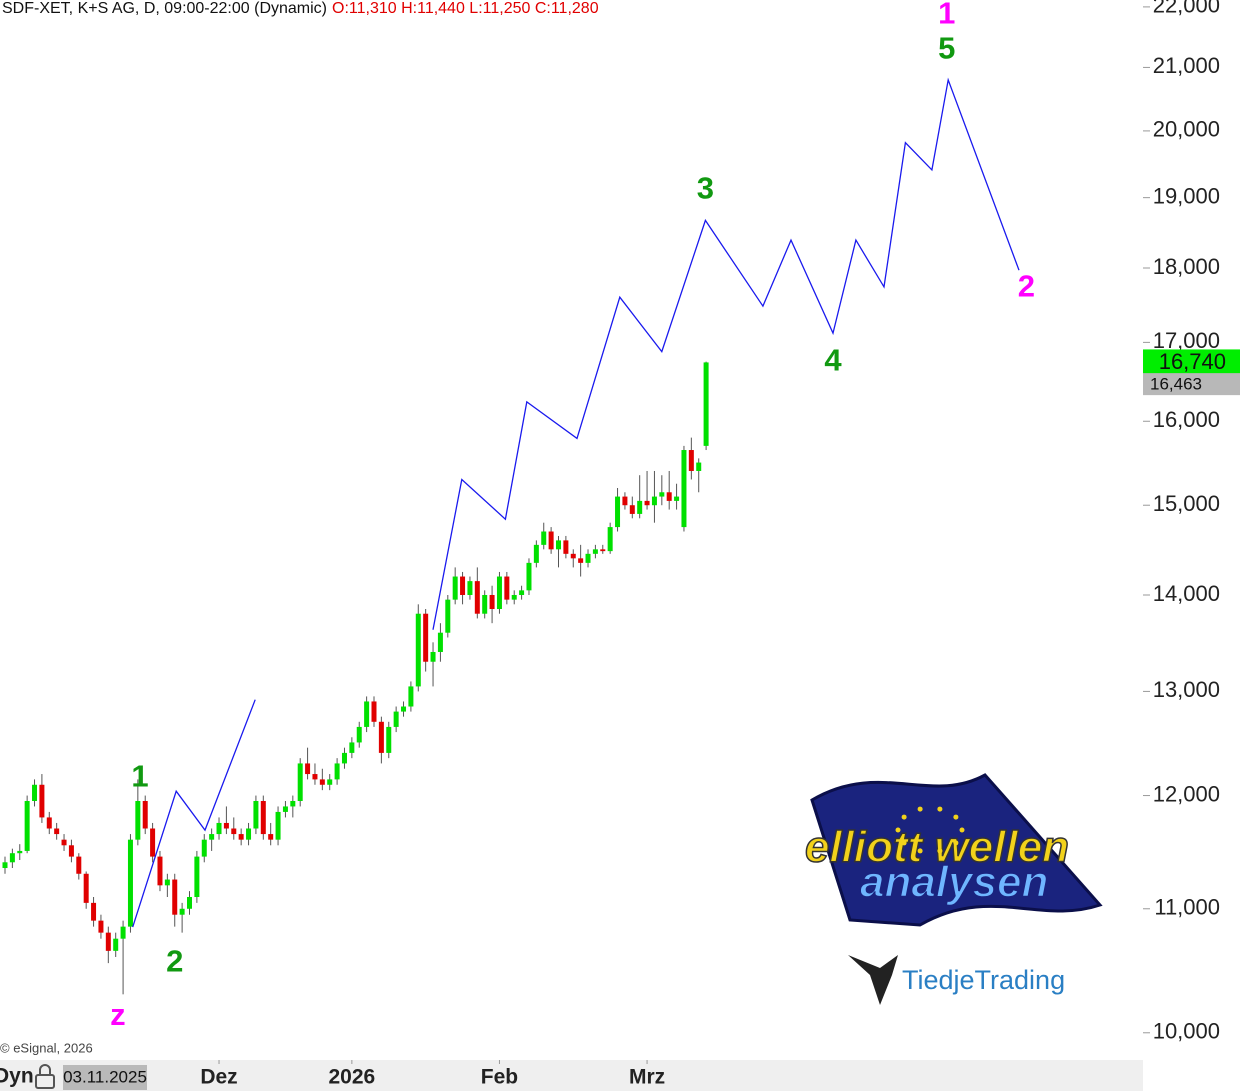 This screenshot has width=1240, height=1091. Describe the element at coordinates (1176, 384) in the screenshot. I see `prev-price-box-label: 16,463` at that location.